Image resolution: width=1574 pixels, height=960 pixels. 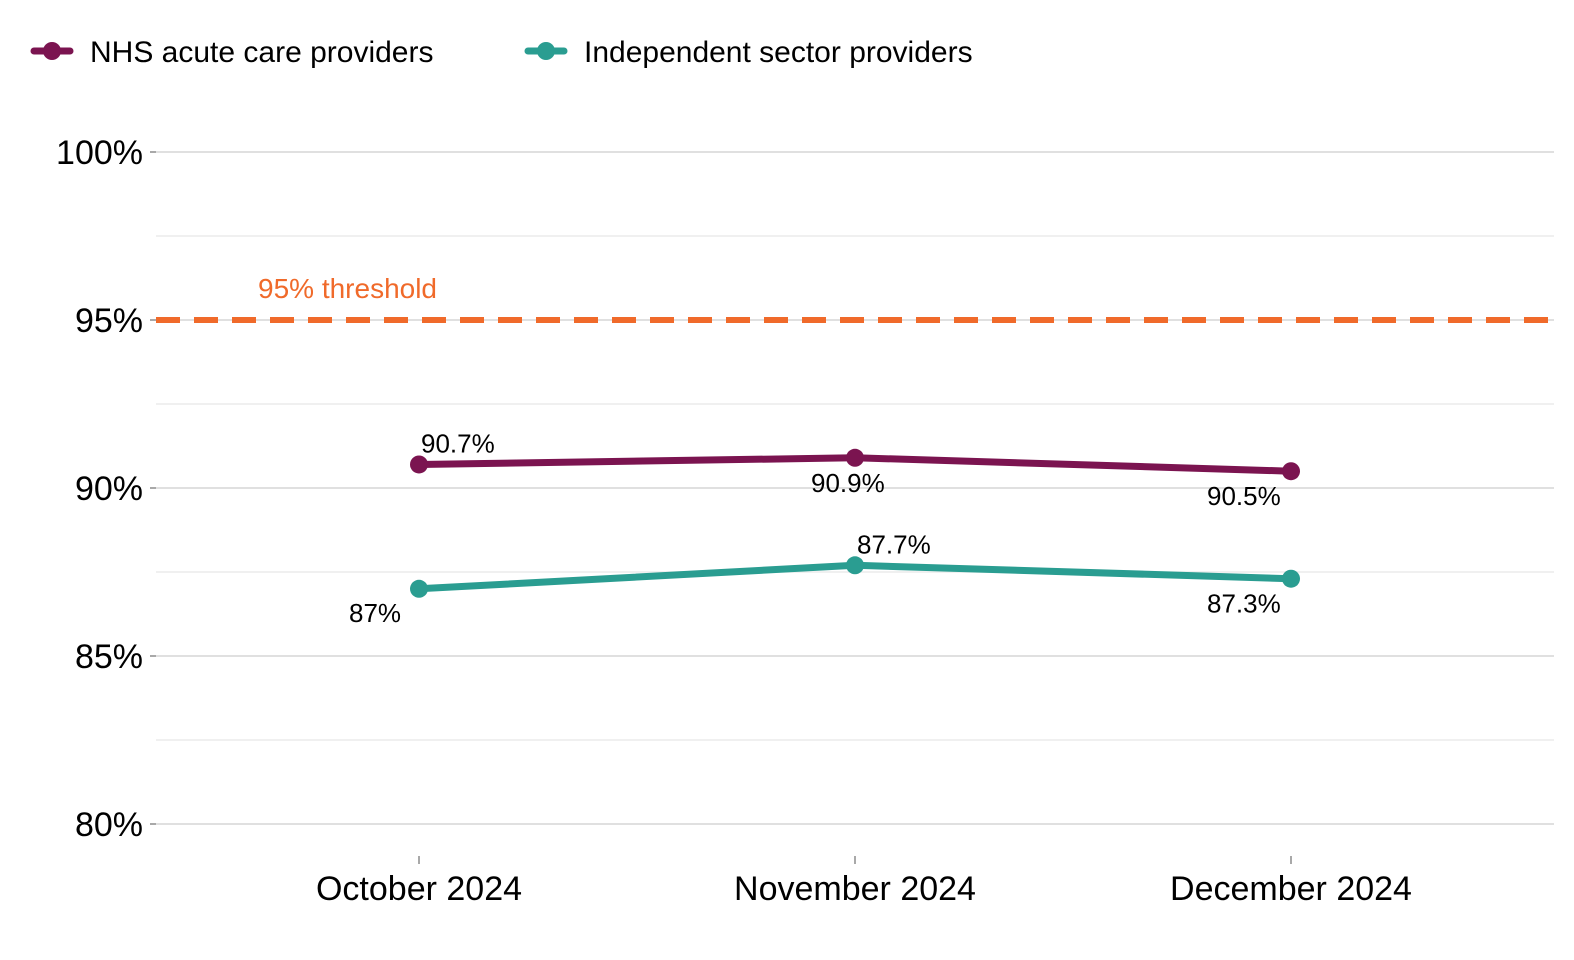 I want to click on y-tick-label: 90%, so click(x=109, y=489).